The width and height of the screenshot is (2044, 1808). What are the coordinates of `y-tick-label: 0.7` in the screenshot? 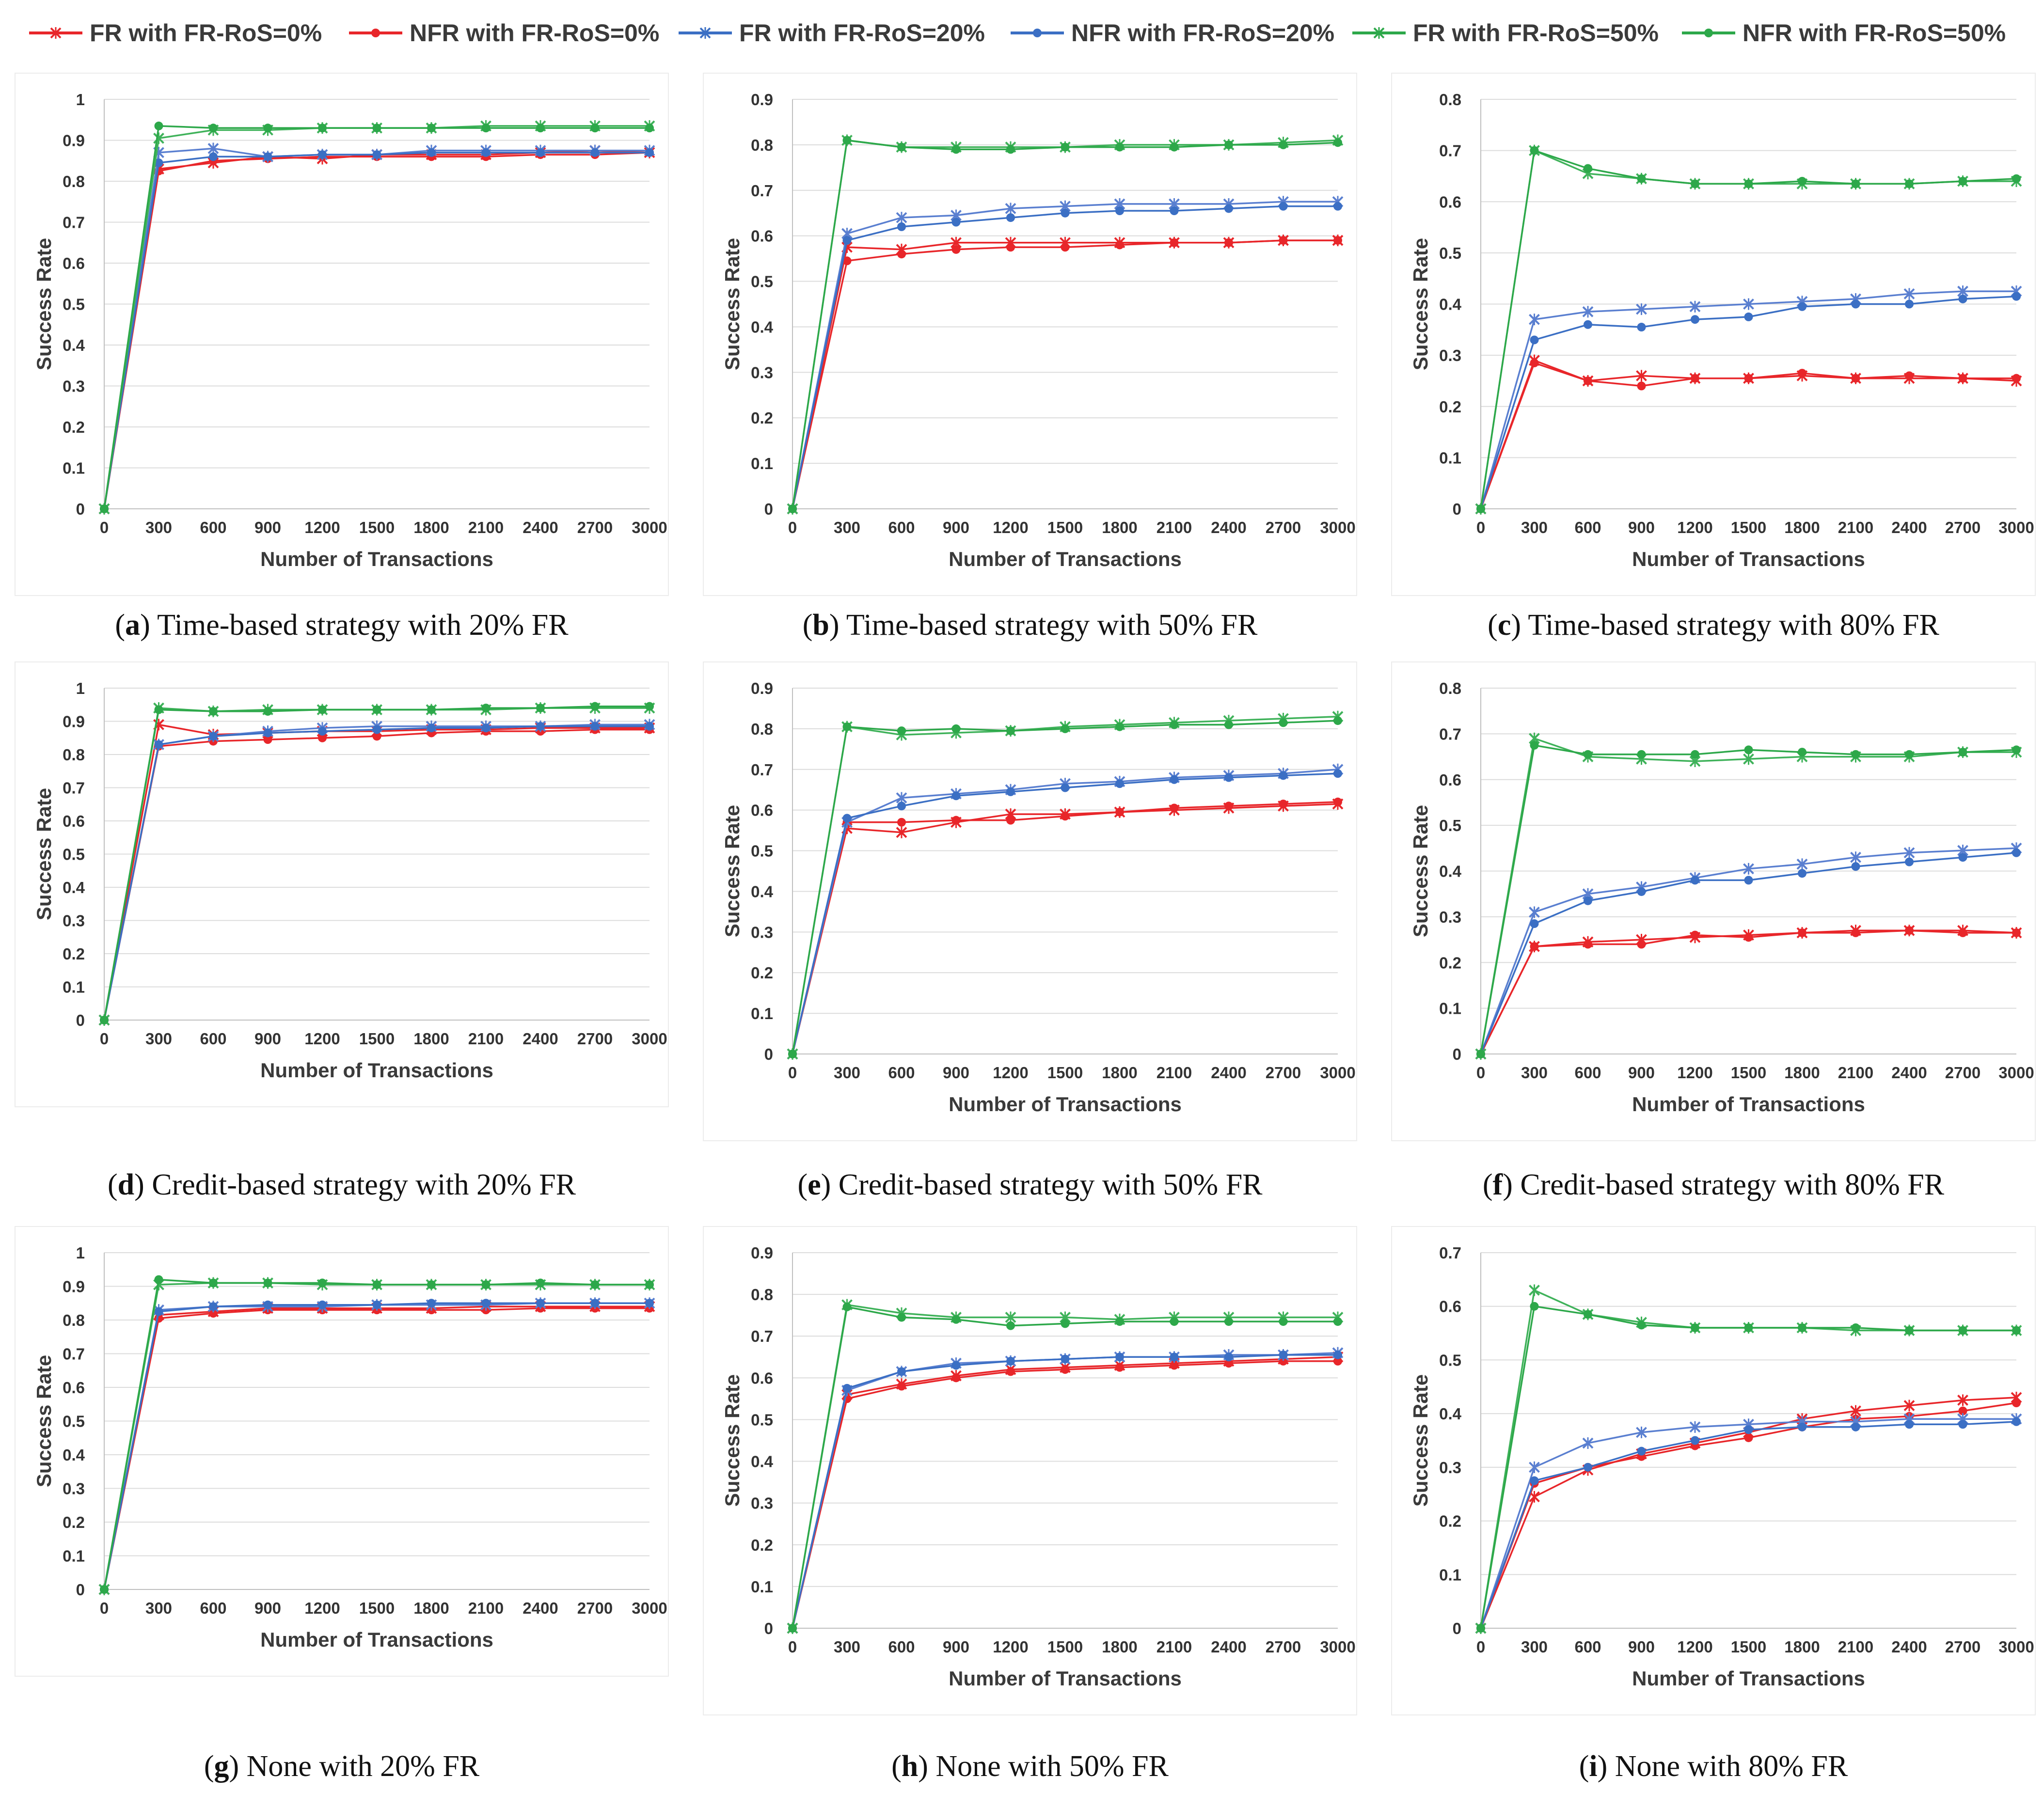 It's located at (74, 1354).